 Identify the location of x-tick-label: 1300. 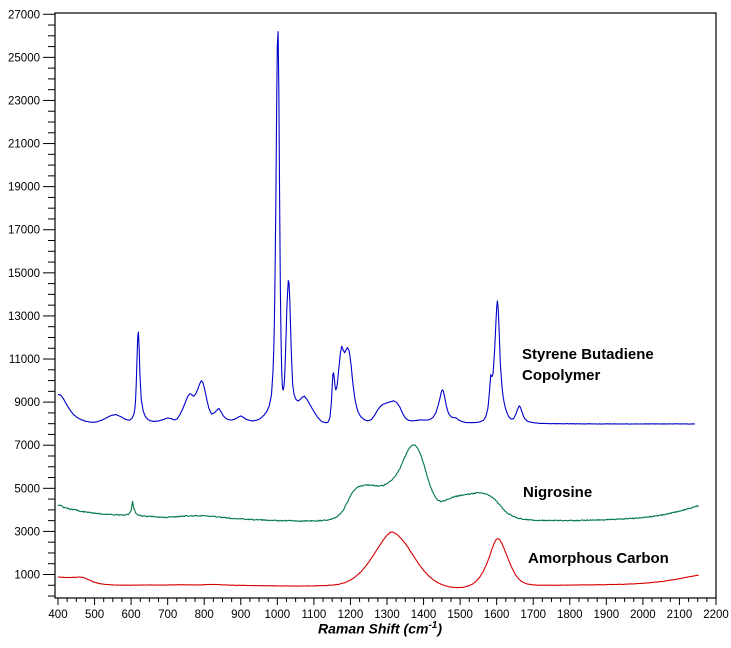
(387, 615).